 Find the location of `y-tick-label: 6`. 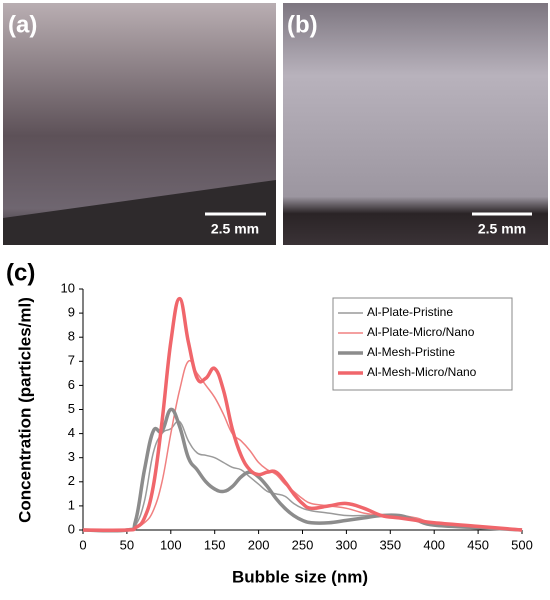

y-tick-label: 6 is located at coordinates (71, 384).